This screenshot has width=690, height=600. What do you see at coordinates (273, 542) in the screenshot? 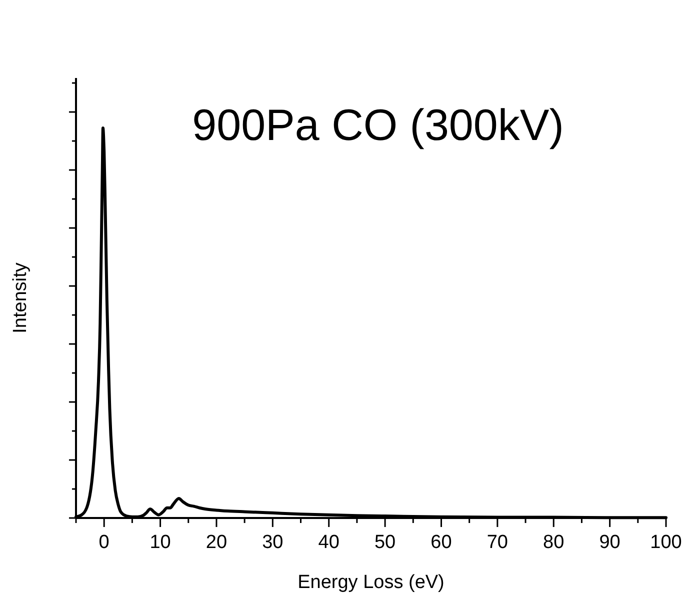
I see `x-tick-label: 30` at bounding box center [273, 542].